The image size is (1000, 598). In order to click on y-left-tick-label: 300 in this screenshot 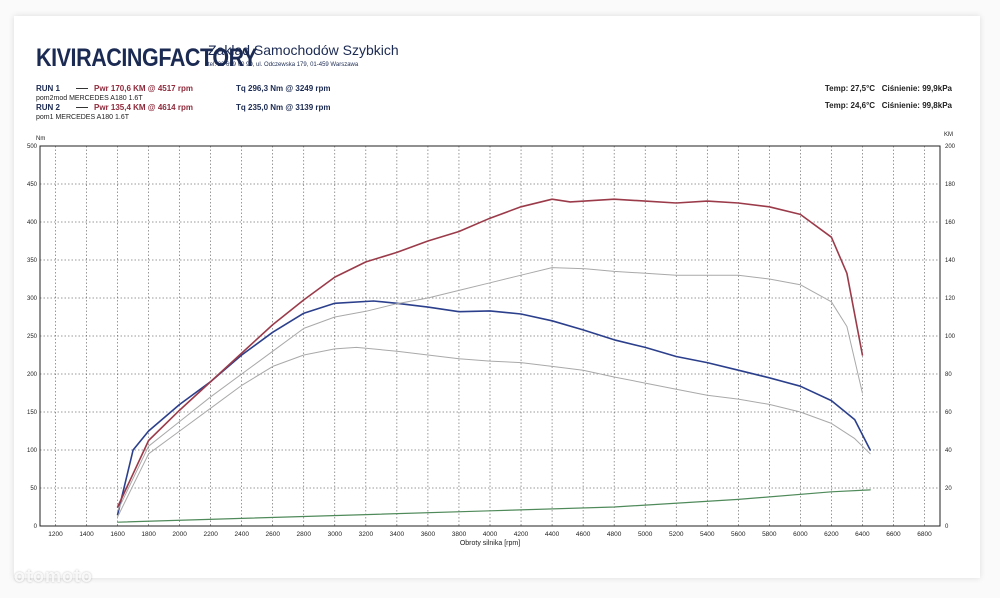, I will do `click(32, 299)`.